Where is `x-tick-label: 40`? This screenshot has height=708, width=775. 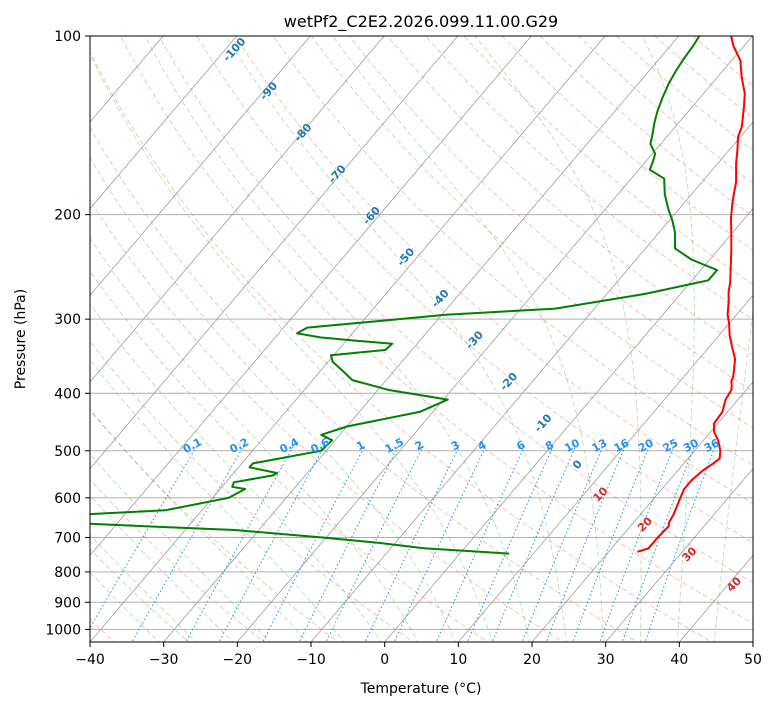
x-tick-label: 40 is located at coordinates (679, 660).